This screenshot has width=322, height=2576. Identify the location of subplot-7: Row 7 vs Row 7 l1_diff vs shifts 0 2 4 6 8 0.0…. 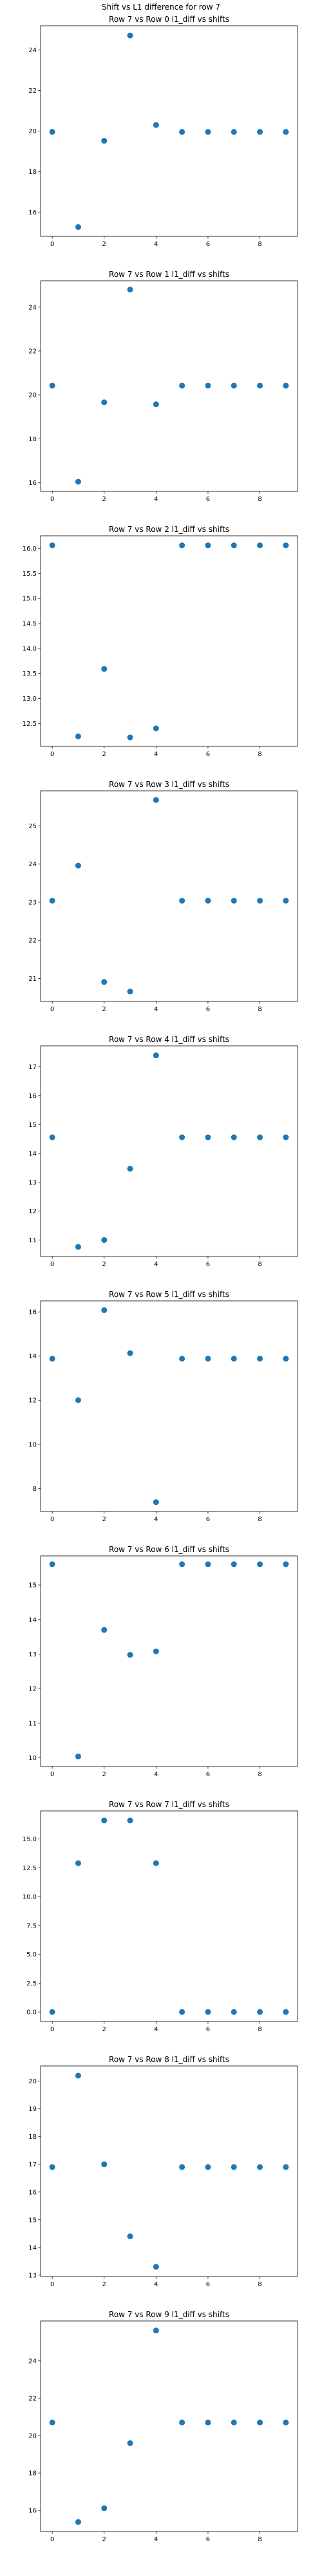
(160, 1917).